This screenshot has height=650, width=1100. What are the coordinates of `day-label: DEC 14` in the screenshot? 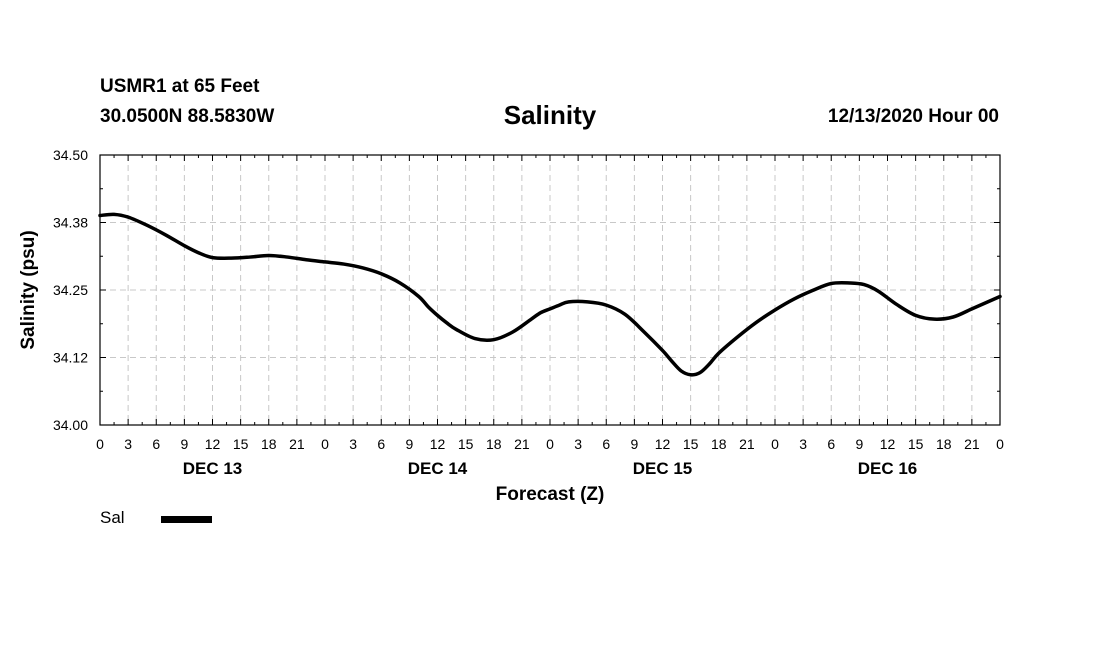 It's located at (438, 468).